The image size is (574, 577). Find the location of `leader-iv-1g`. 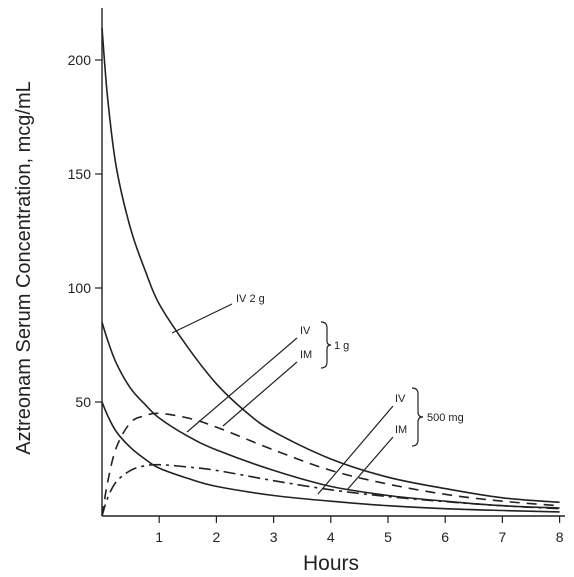

leader-iv-1g is located at coordinates (242, 385).